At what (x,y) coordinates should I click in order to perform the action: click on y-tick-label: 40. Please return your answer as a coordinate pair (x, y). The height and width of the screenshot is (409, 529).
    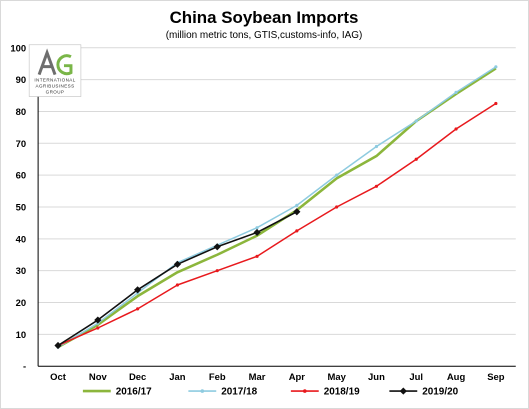
    Looking at the image, I should click on (21, 239).